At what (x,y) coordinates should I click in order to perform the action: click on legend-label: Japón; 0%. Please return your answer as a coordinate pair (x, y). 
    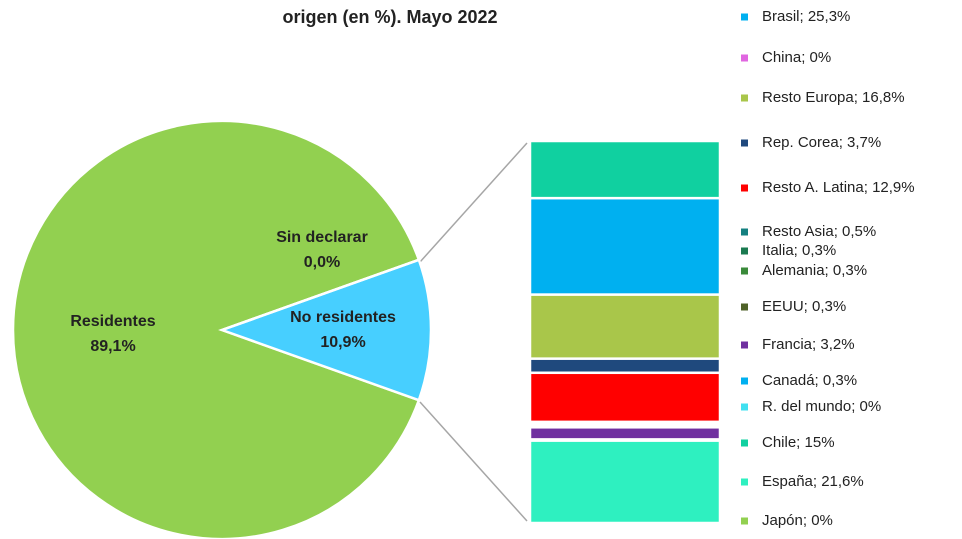
    Looking at the image, I should click on (797, 520).